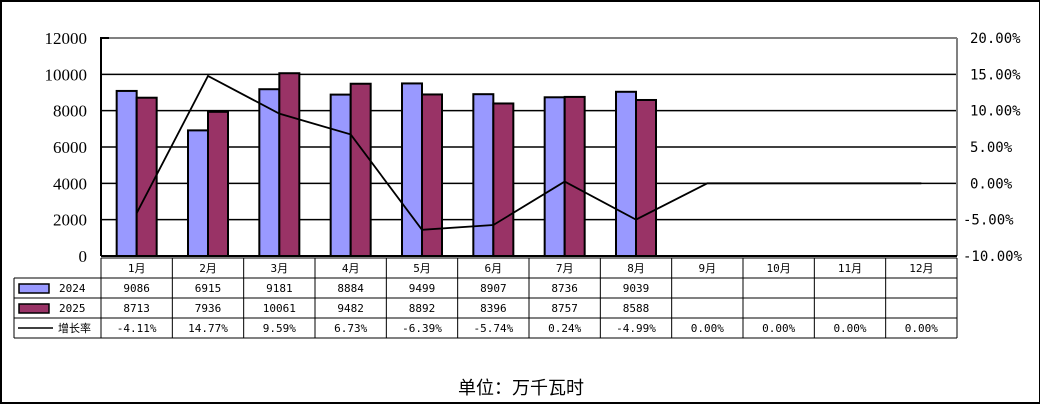 This screenshot has width=1042, height=406. I want to click on right-tick-label: -10.00%, so click(993, 257).